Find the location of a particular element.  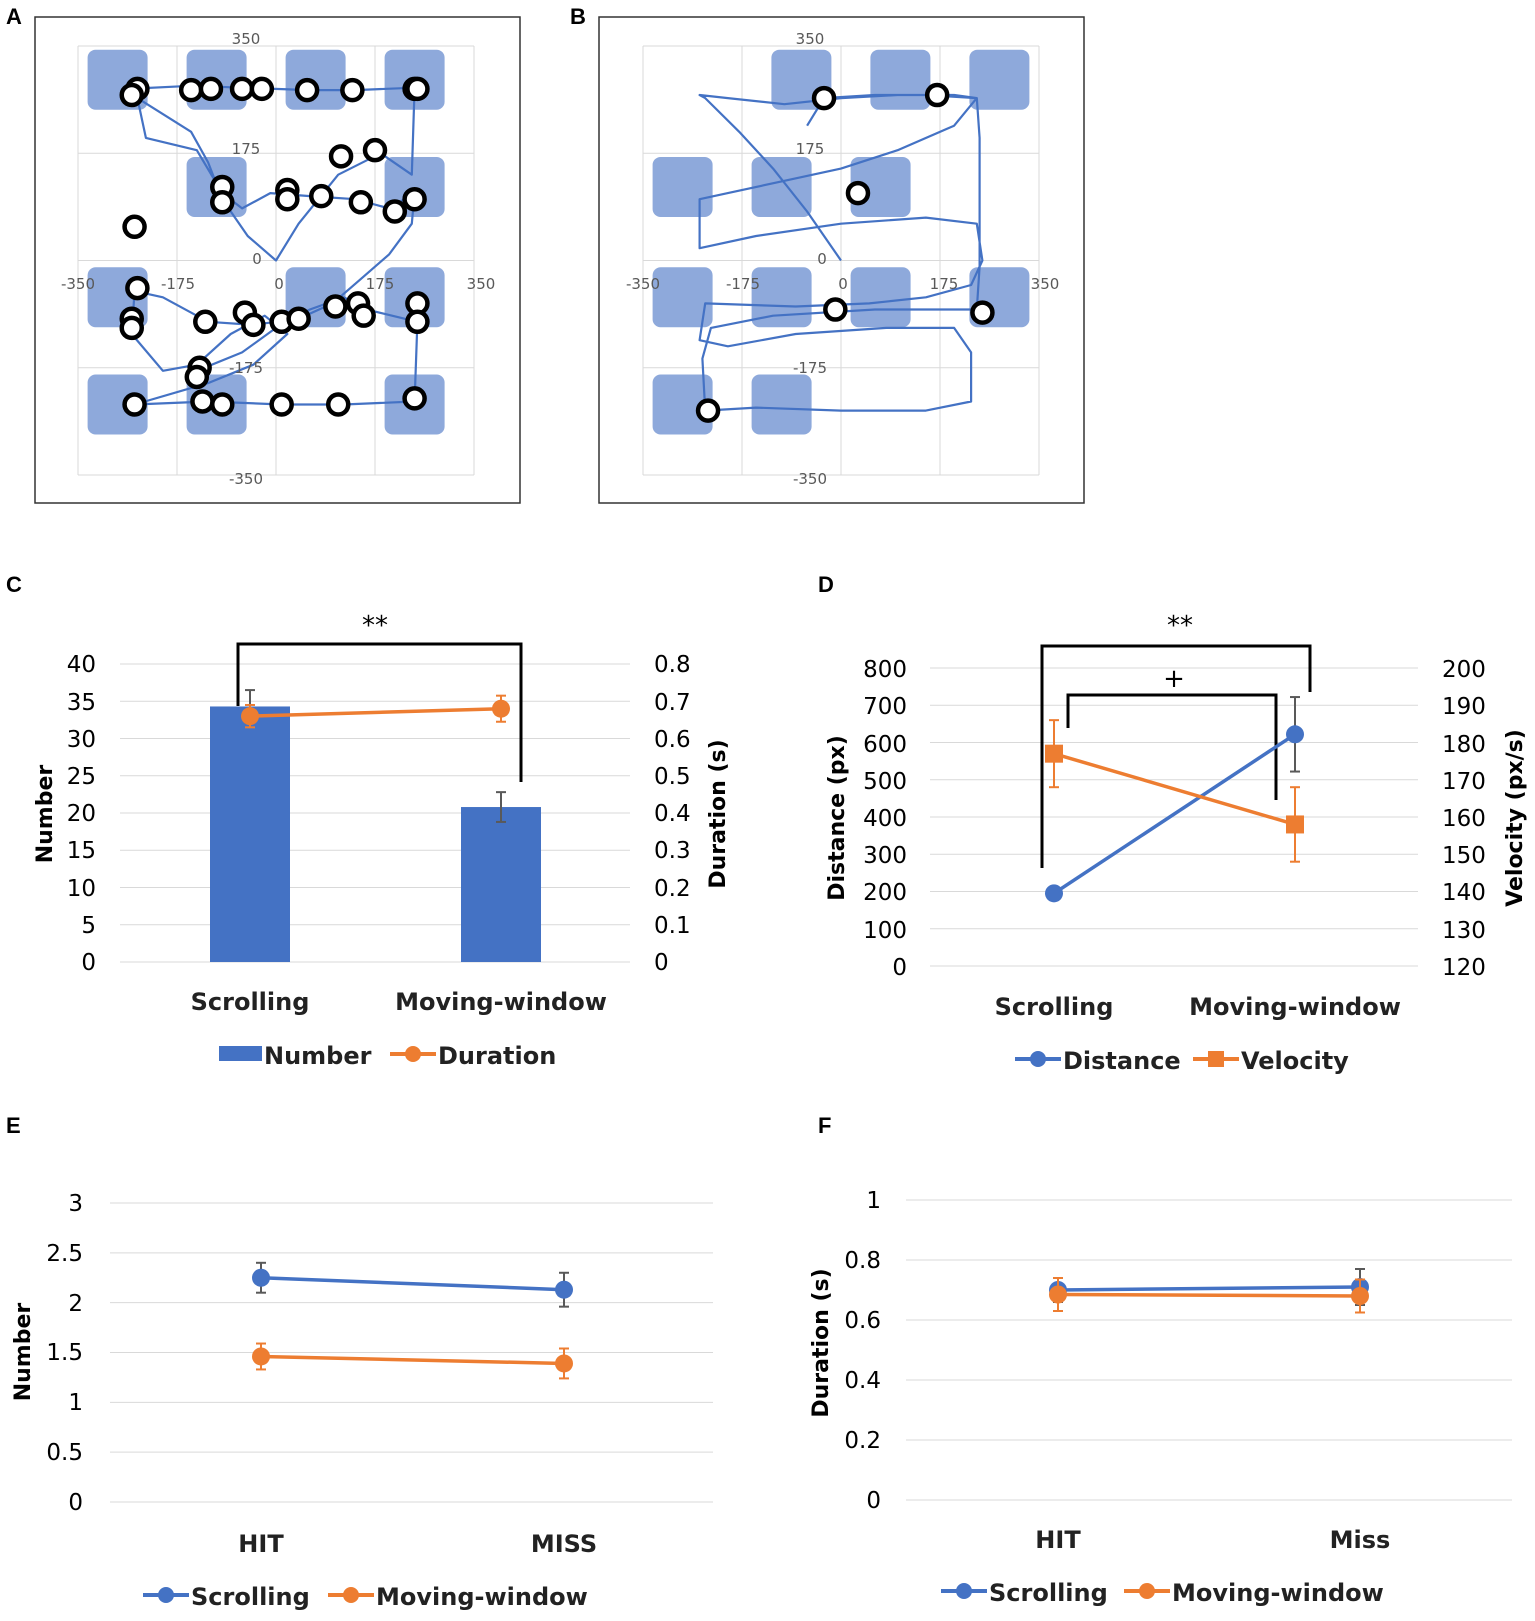

panel-c-y-axis-title-left: Number is located at coordinates (45, 814).